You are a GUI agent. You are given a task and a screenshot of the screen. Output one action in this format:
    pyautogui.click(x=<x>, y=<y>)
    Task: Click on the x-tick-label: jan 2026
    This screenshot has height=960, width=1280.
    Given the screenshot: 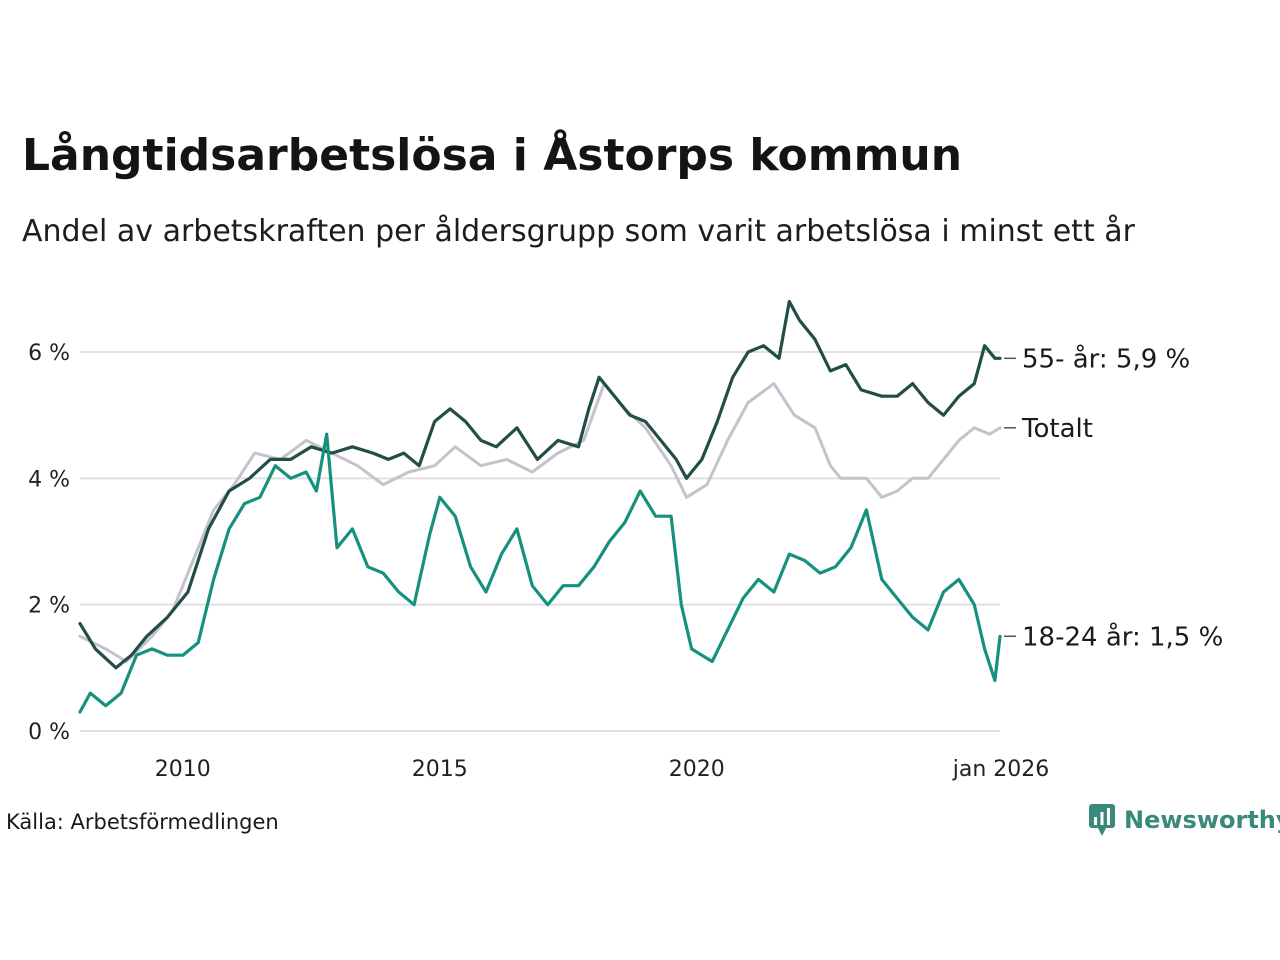 What is the action you would take?
    pyautogui.click(x=1001, y=769)
    